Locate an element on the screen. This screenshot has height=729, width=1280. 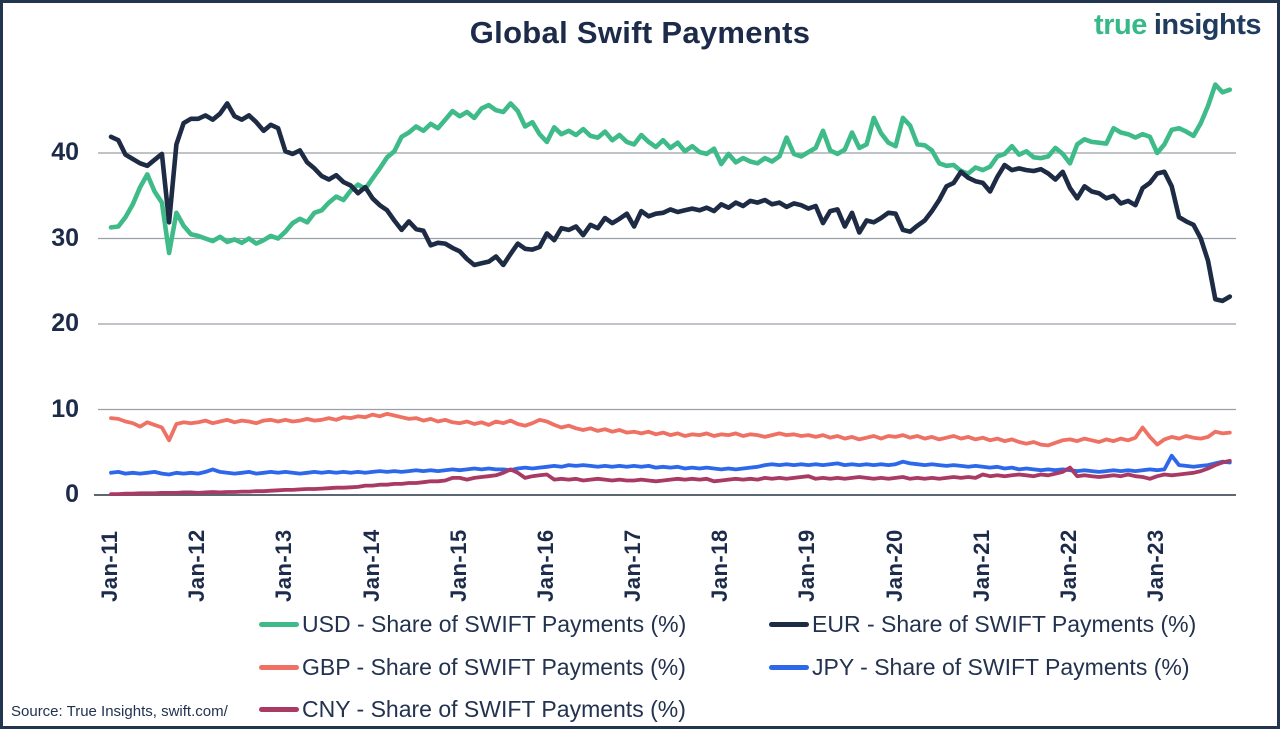
usd-line-swatch is located at coordinates (279, 624).